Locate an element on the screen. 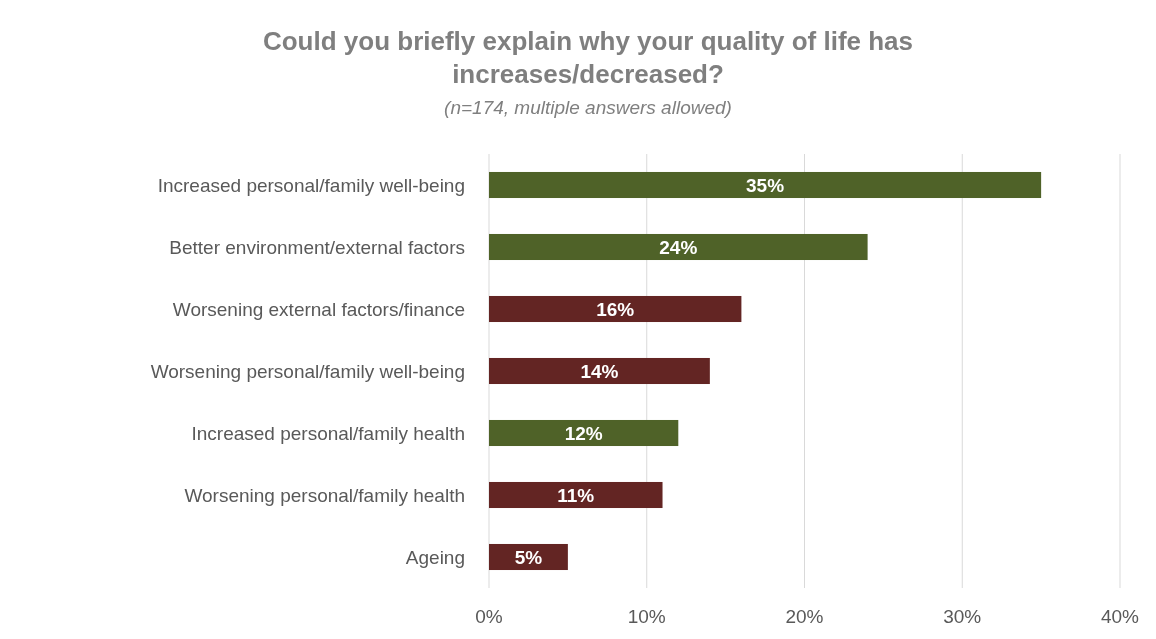  chart-title: Could you briefly explain why your quality of life has increases/decreased? is located at coordinates (588, 57).